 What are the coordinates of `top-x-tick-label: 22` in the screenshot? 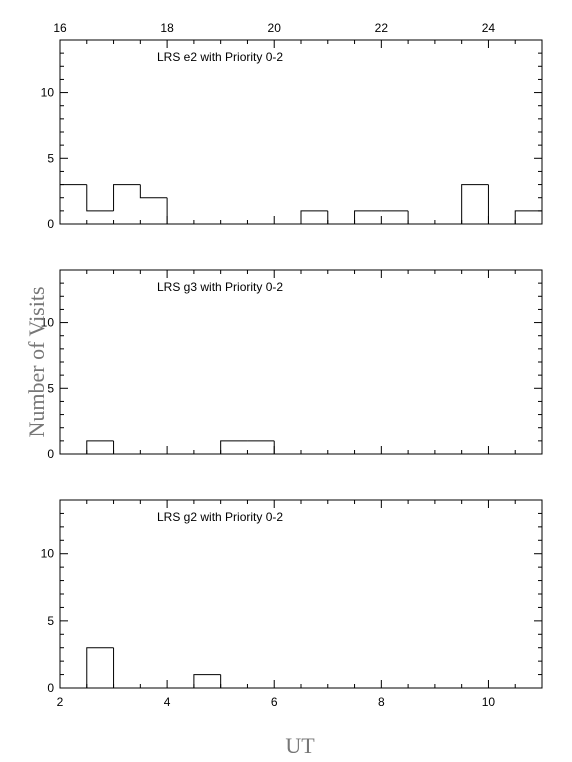 It's located at (382, 28).